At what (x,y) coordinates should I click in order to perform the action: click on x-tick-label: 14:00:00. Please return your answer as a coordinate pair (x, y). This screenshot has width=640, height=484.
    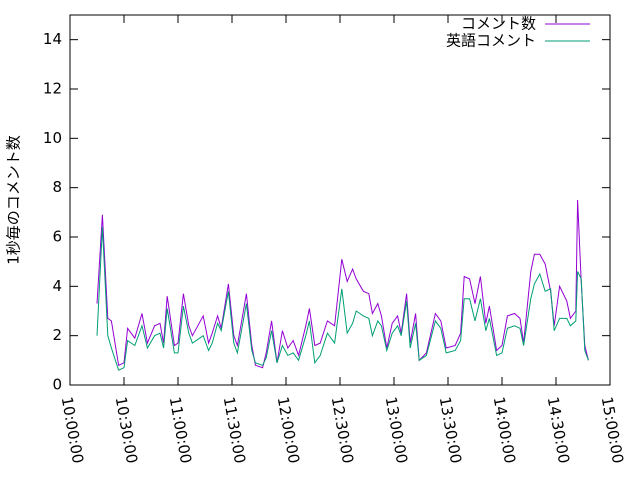
    Looking at the image, I should click on (504, 429).